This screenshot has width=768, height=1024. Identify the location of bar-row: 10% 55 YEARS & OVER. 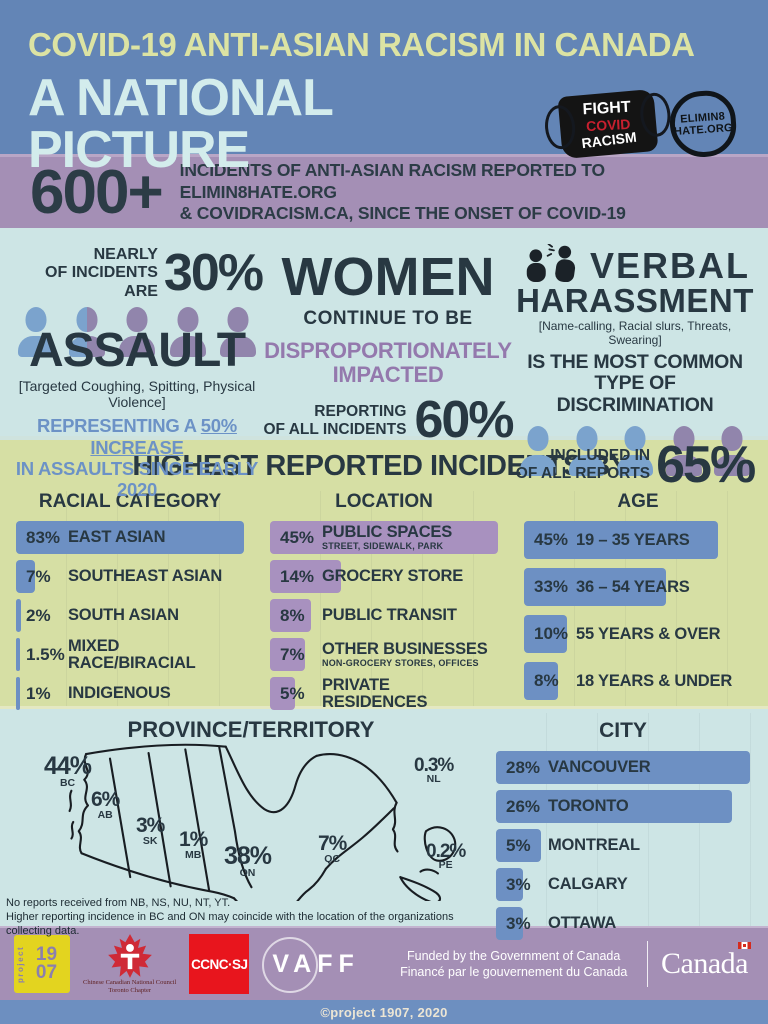
(638, 634).